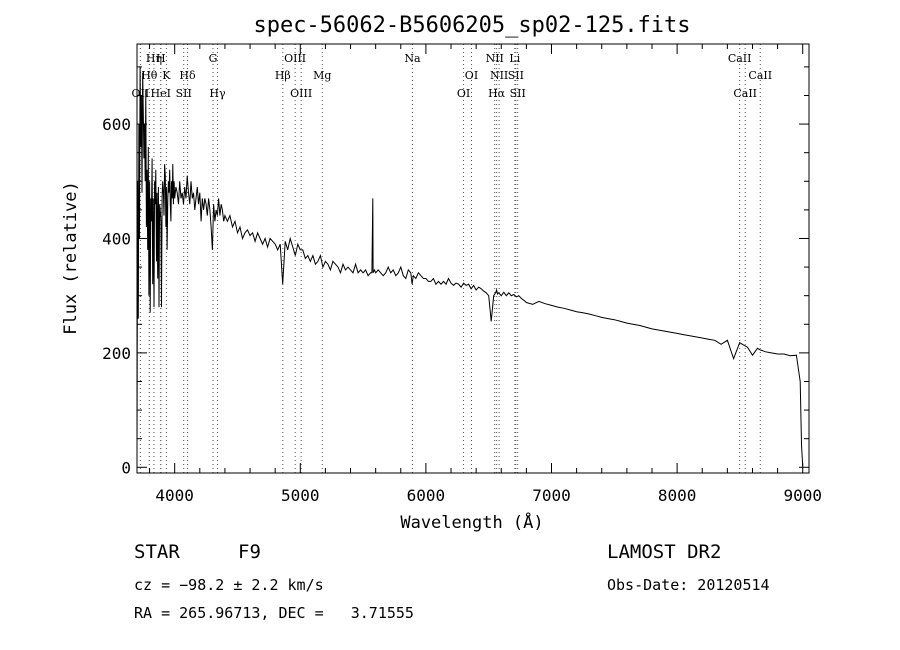 The width and height of the screenshot is (900, 650). I want to click on marker-label: HeI, so click(161, 93).